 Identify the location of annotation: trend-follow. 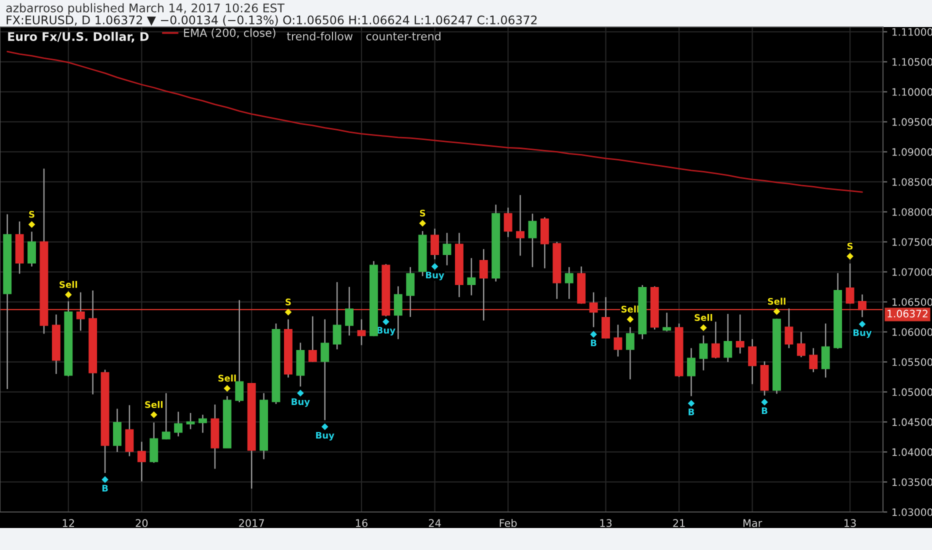
(319, 36).